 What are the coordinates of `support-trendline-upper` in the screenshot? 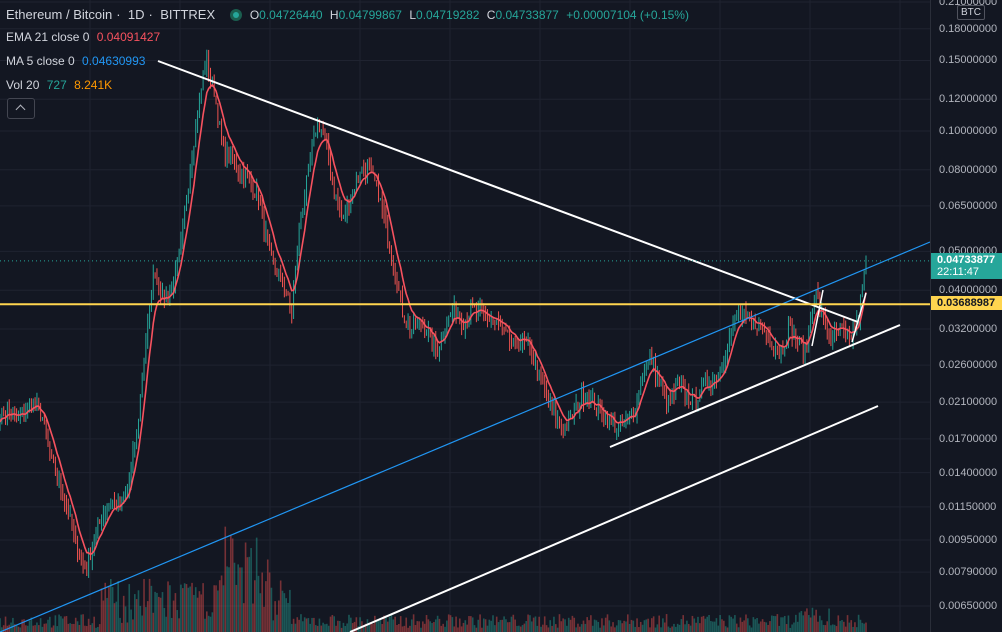 It's located at (755, 386).